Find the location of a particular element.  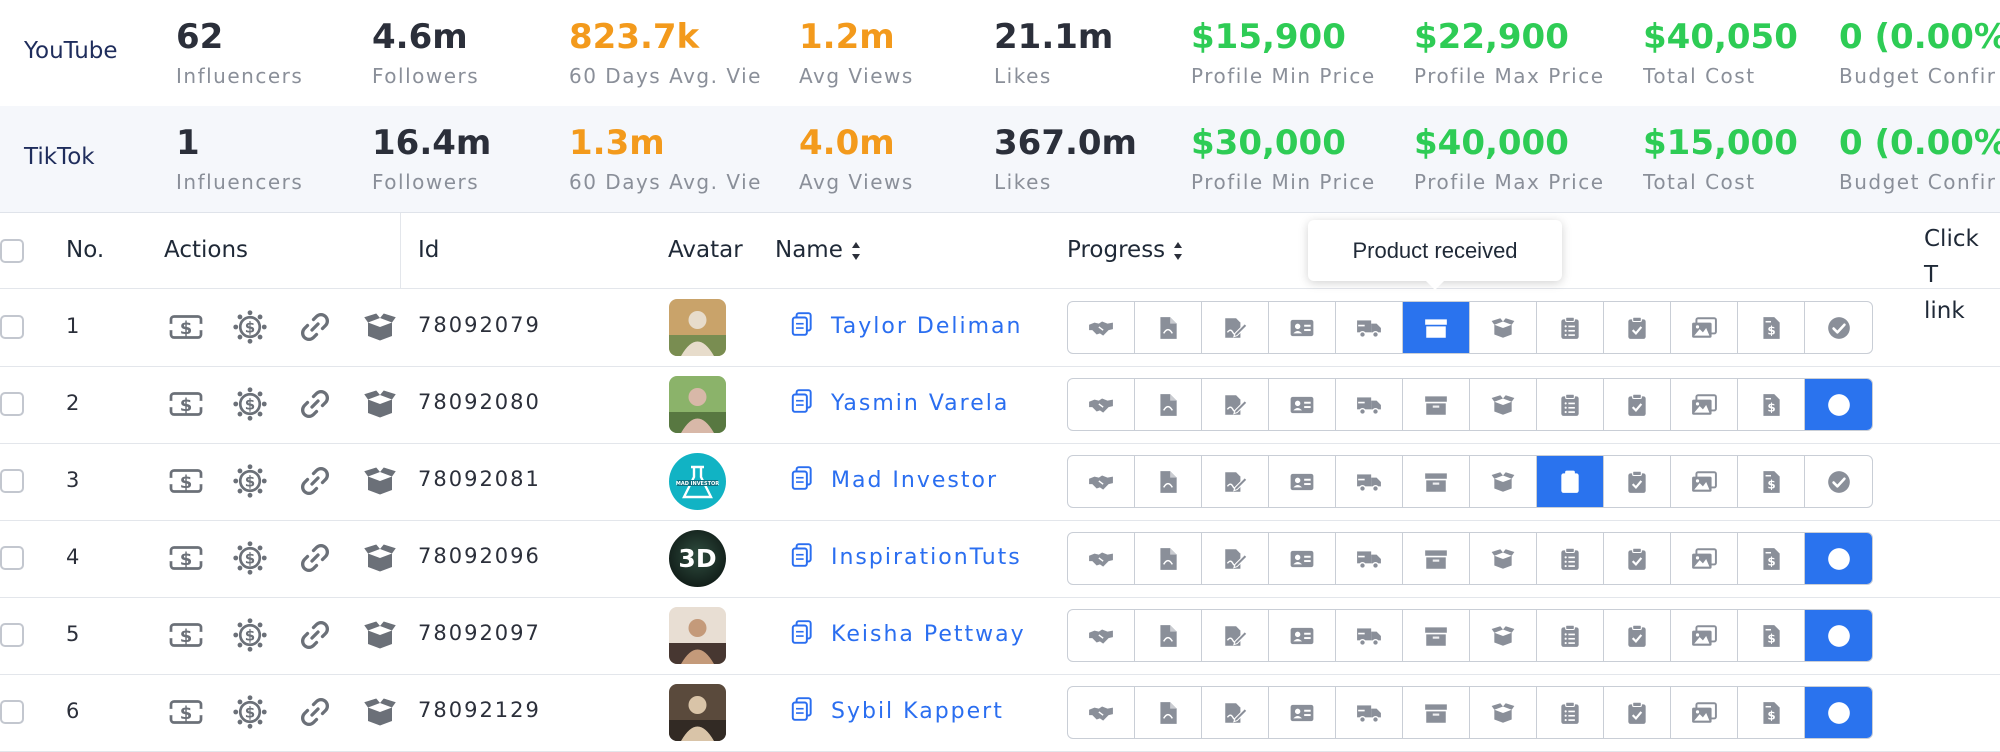

influencer-name-link: Taylor Deliman is located at coordinates (927, 326).